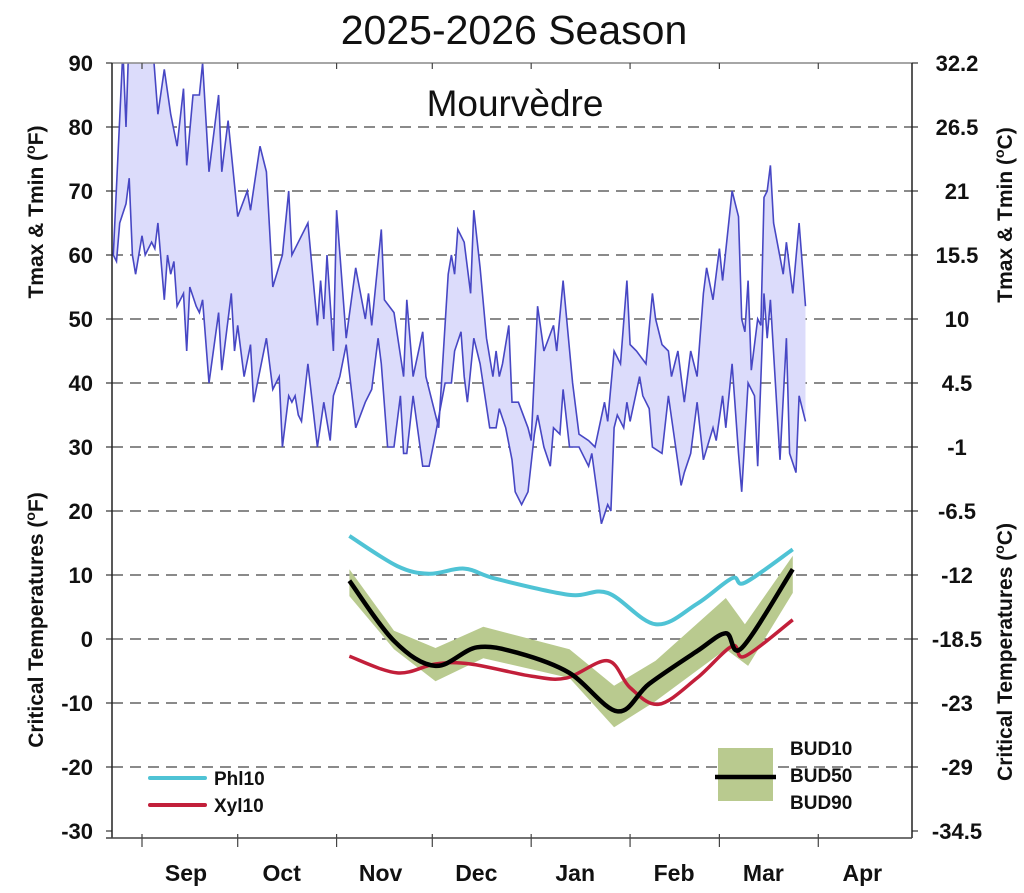 The height and width of the screenshot is (893, 1024). Describe the element at coordinates (957, 191) in the screenshot. I see `right-tick-label: 21` at that location.